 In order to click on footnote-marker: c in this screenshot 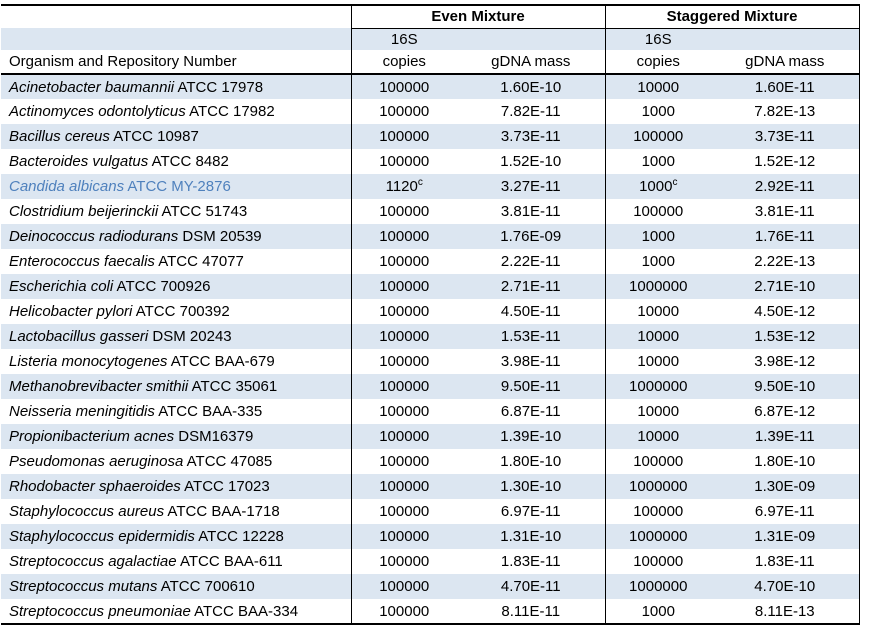, I will do `click(420, 182)`.